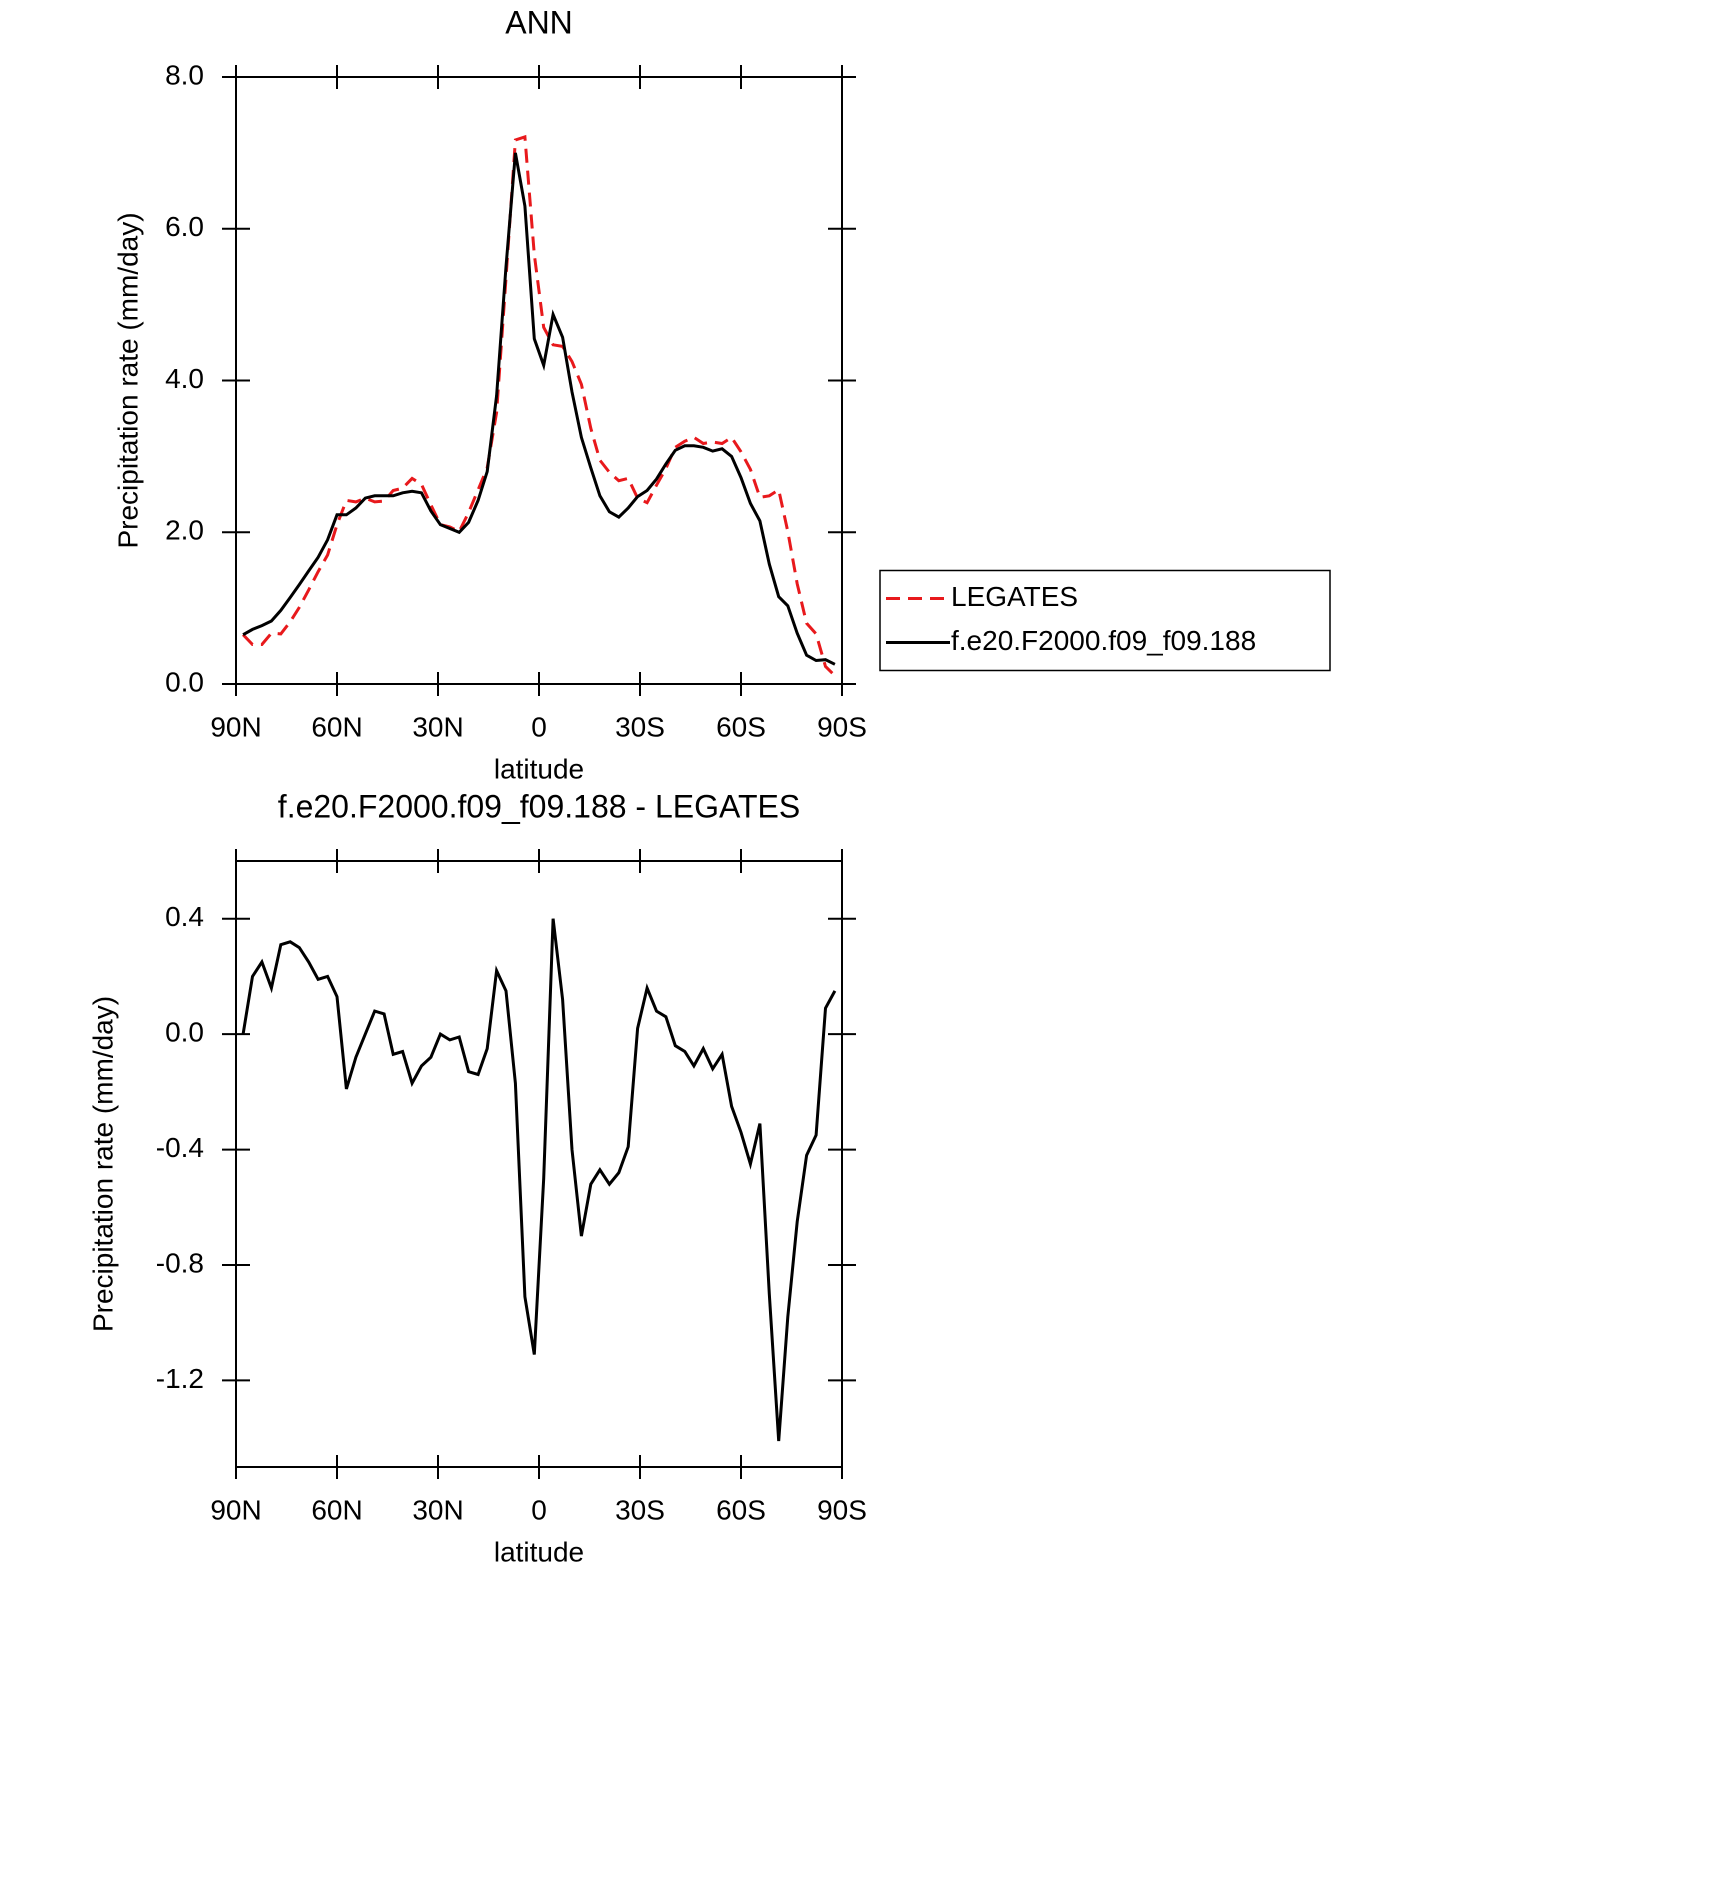  Describe the element at coordinates (539, 22) in the screenshot. I see `chart-title: ANN` at that location.